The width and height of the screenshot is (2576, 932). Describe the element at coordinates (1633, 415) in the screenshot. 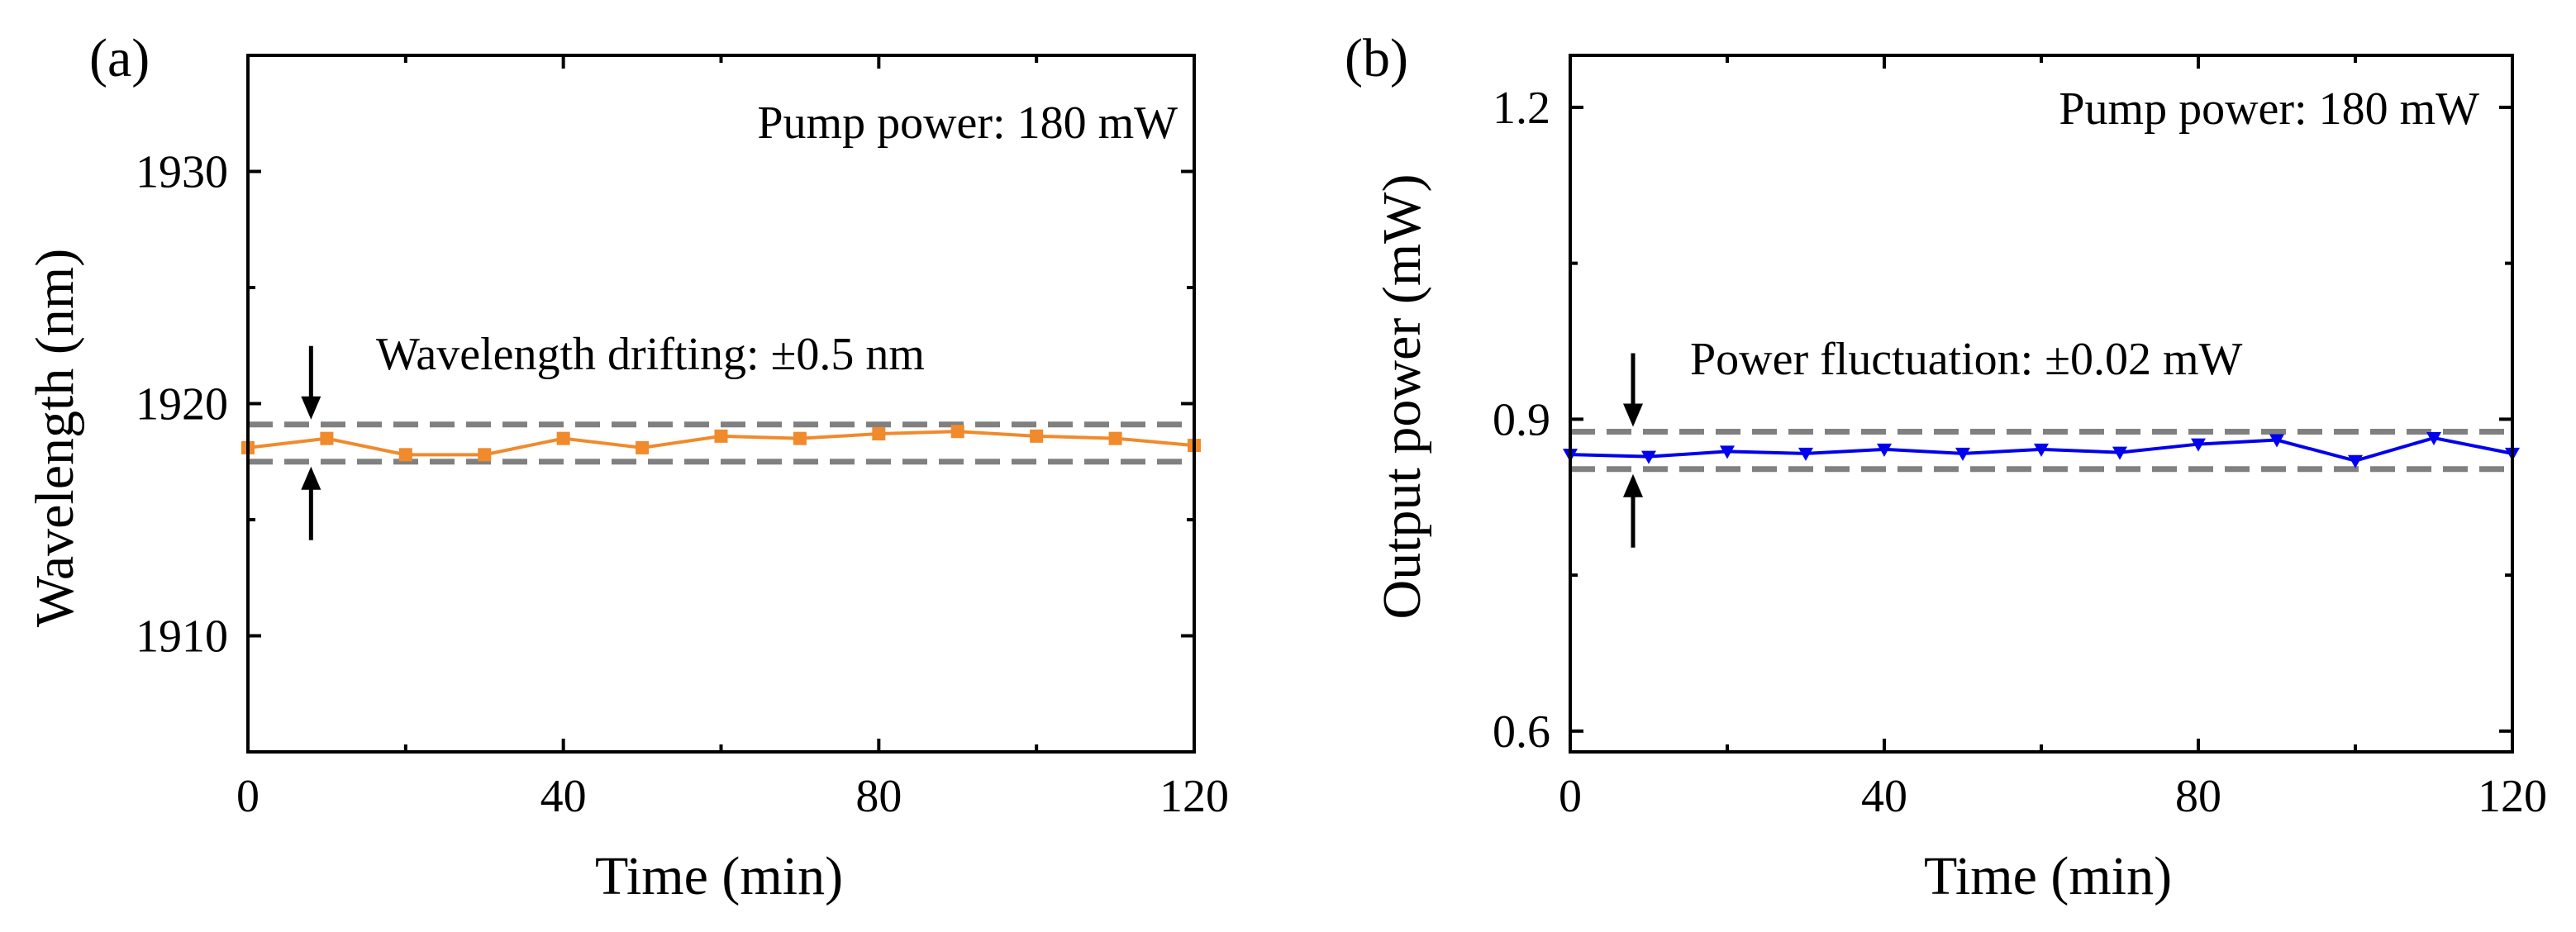

I see `panel-b-down-arrow-icon` at that location.